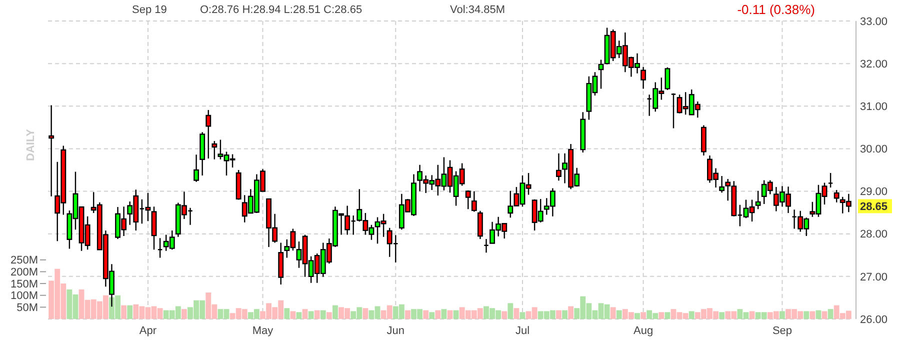 This screenshot has height=340, width=898. I want to click on y-tick-label: 26.00, so click(874, 320).